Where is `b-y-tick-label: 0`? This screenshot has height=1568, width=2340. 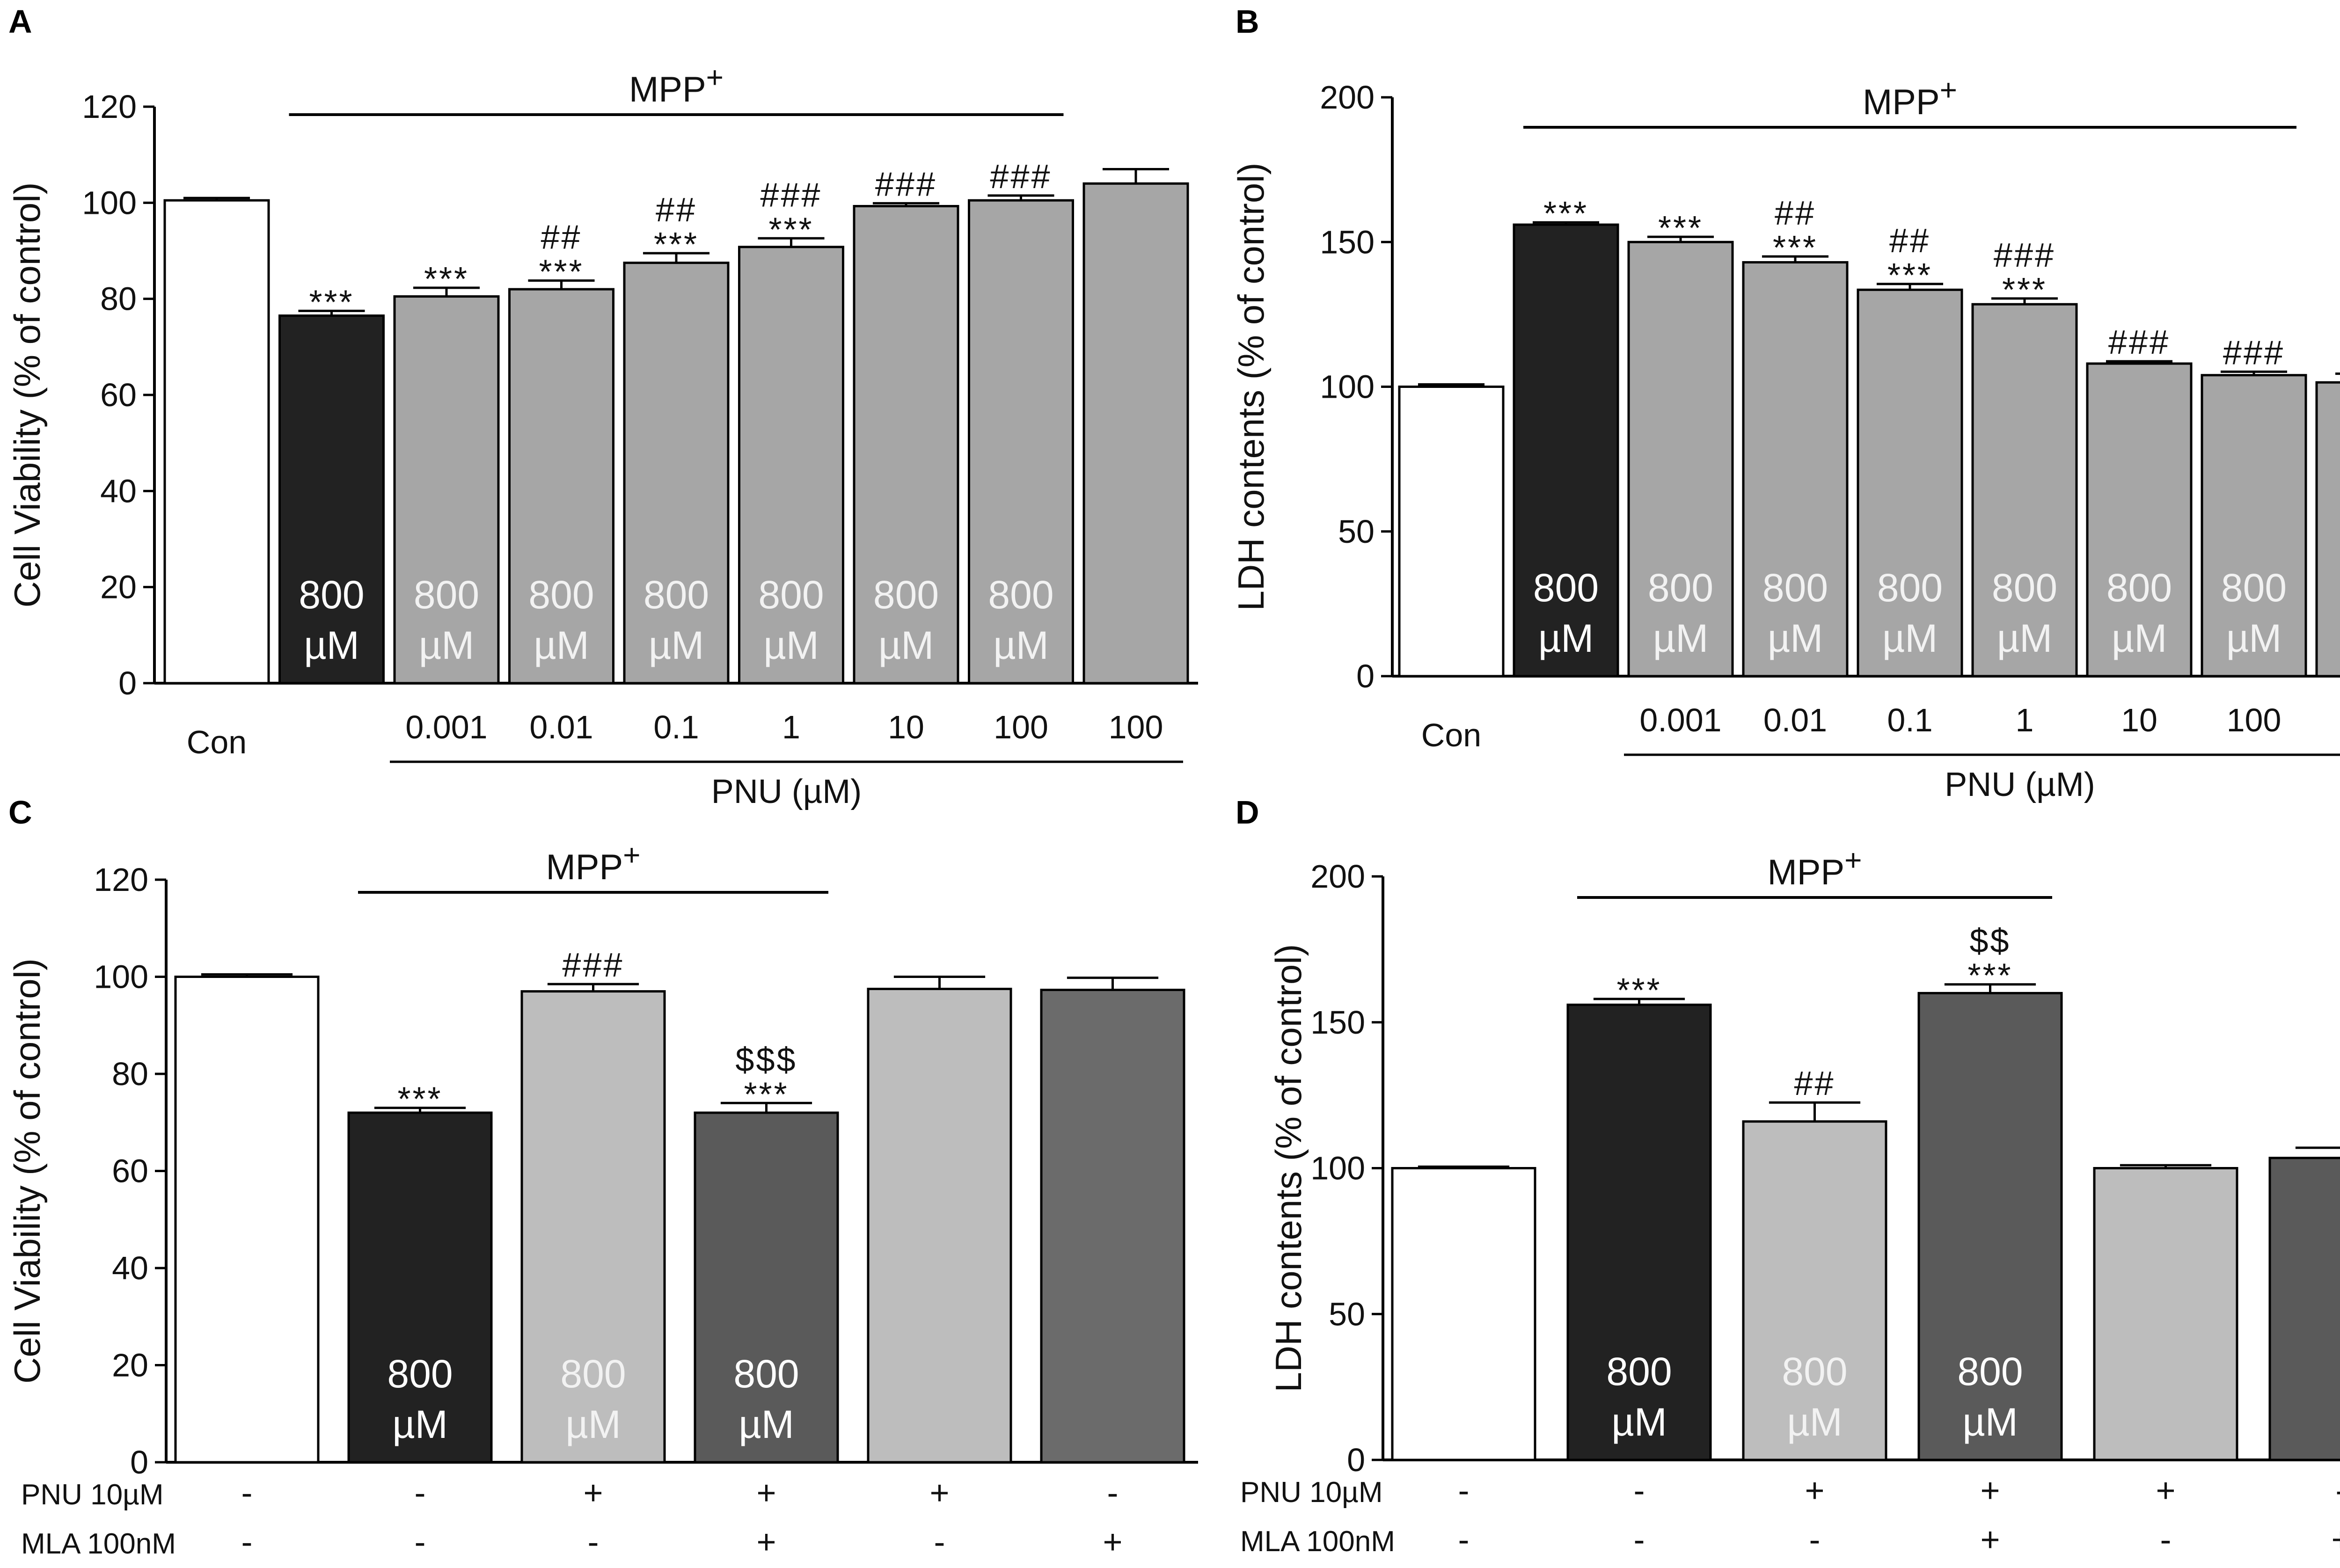 b-y-tick-label: 0 is located at coordinates (1365, 676).